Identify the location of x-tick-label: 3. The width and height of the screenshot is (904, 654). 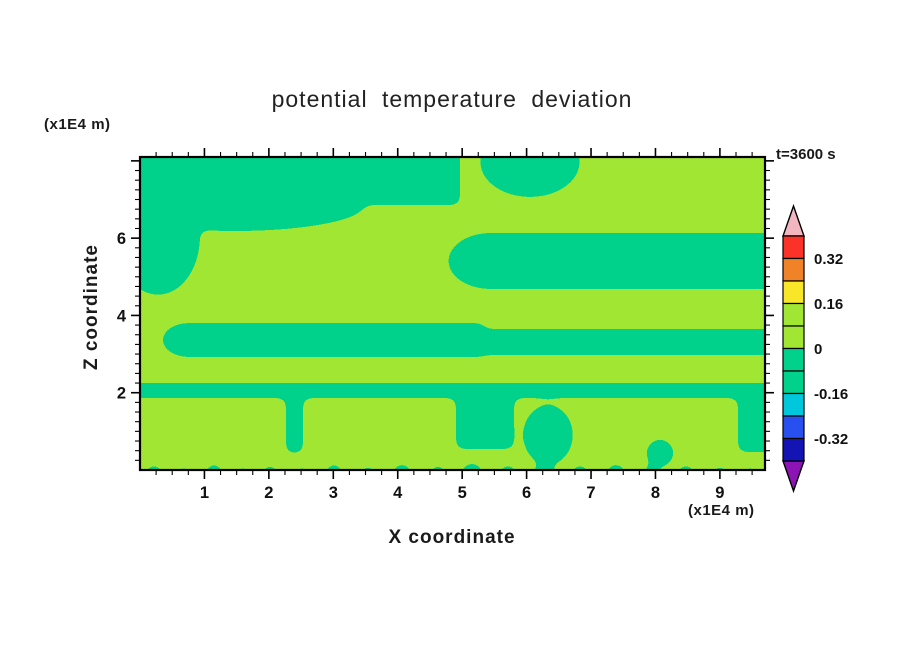
(333, 493).